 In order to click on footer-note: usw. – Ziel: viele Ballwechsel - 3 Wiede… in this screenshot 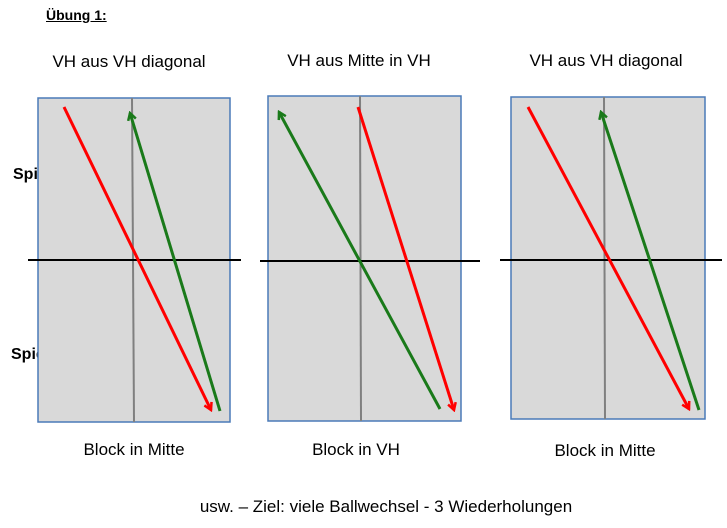, I will do `click(386, 506)`.